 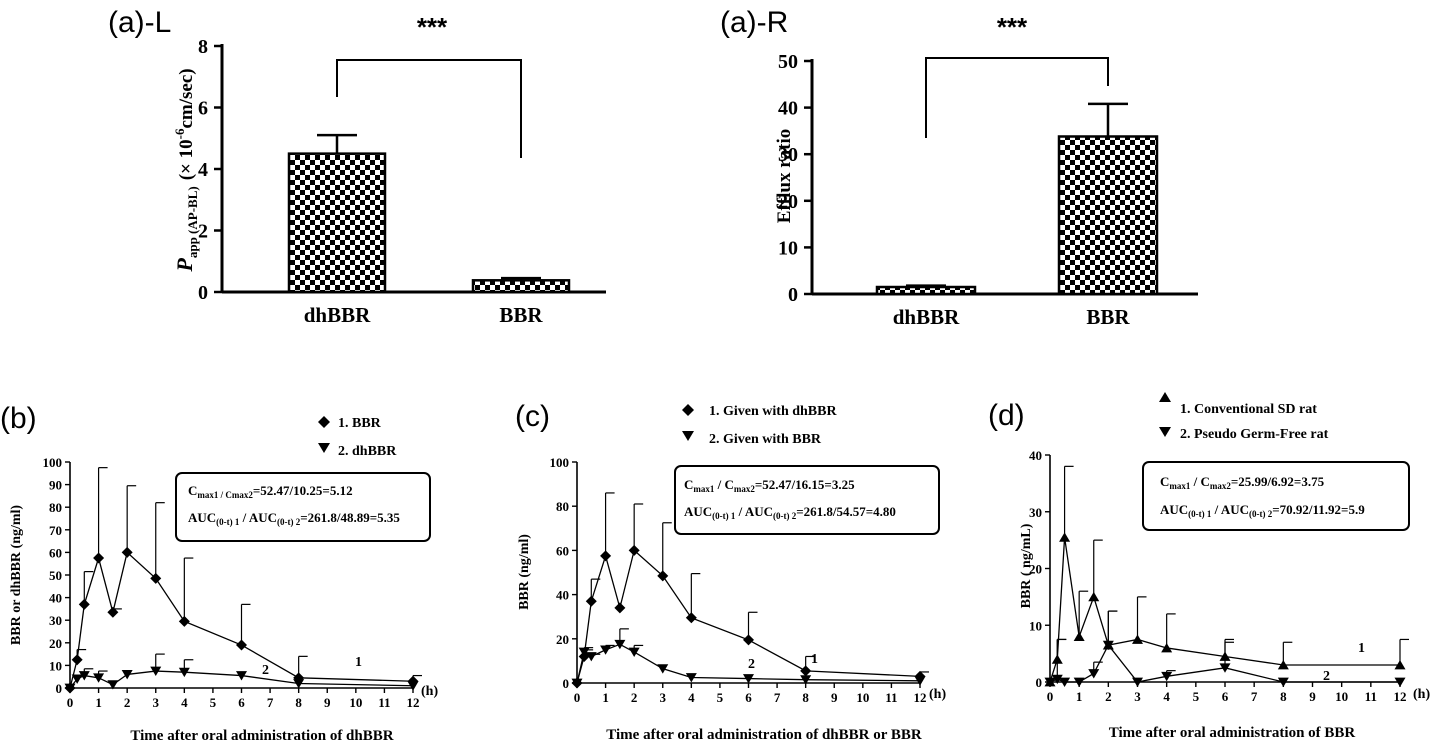 I want to click on d-ytick-label-4: 40, so click(x=1035, y=455).